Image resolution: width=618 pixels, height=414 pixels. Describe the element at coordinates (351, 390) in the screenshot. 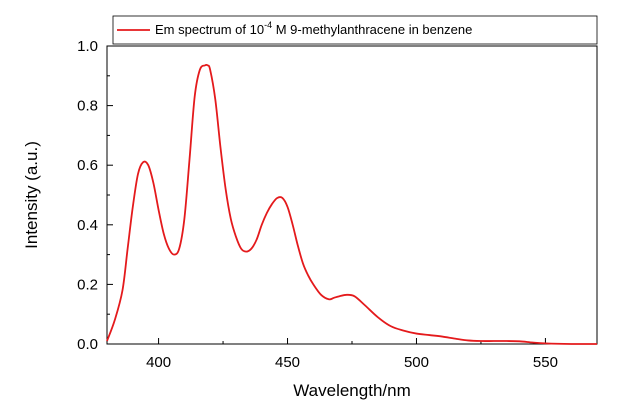

I see `x-axis-title: Wavelength/nm` at that location.